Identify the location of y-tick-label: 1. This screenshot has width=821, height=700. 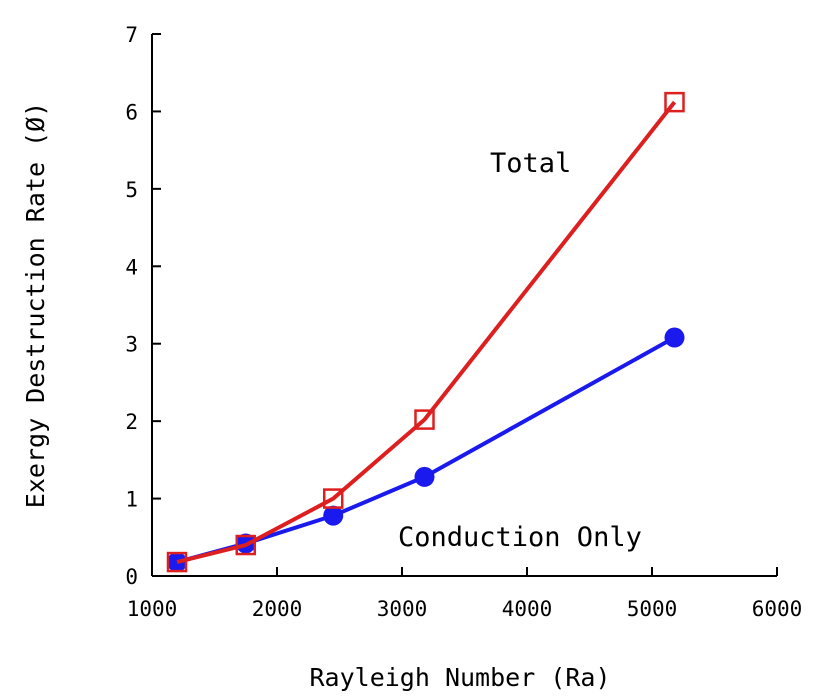
(131, 500).